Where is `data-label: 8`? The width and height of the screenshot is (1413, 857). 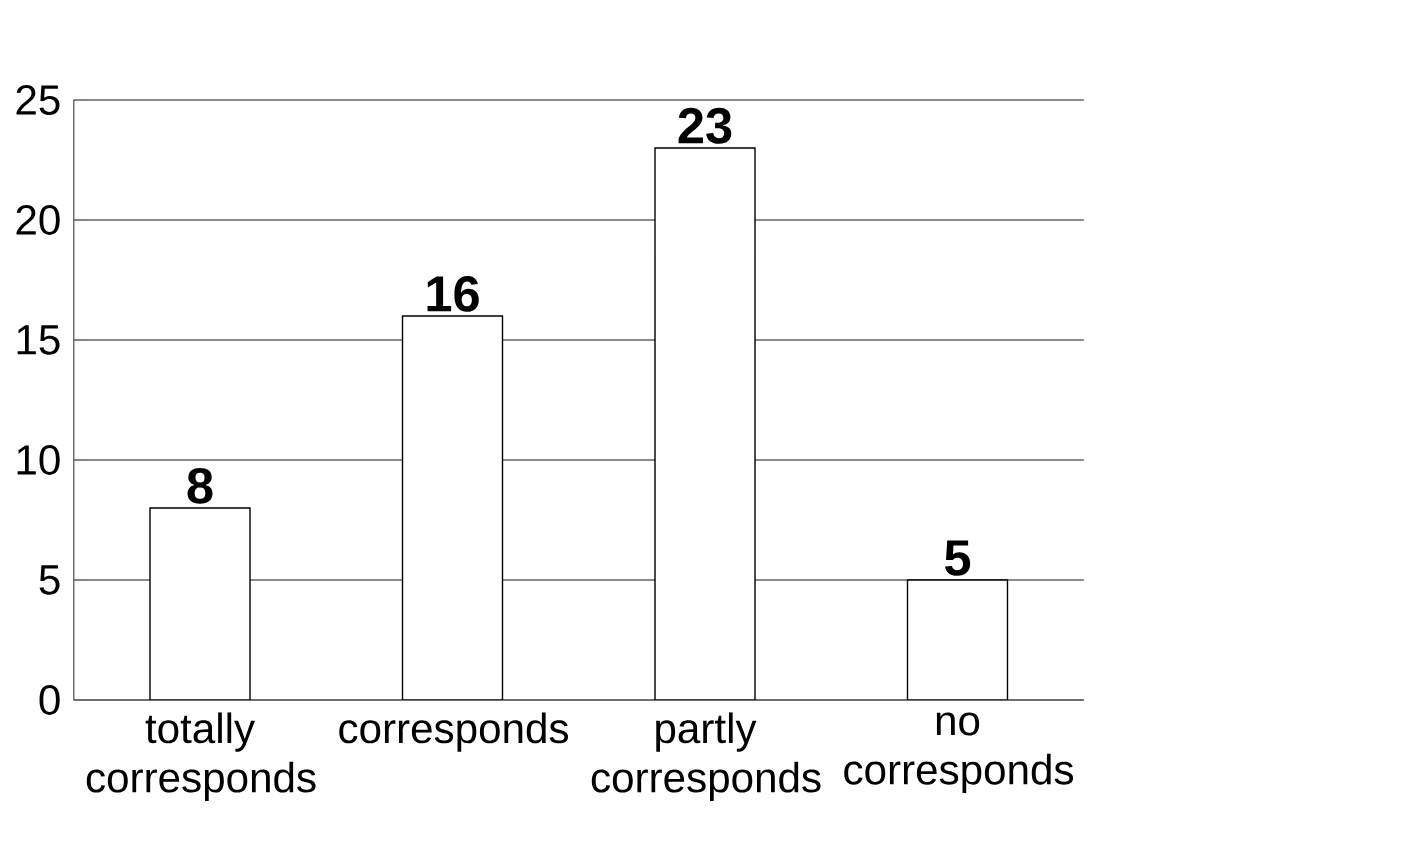
data-label: 8 is located at coordinates (200, 485).